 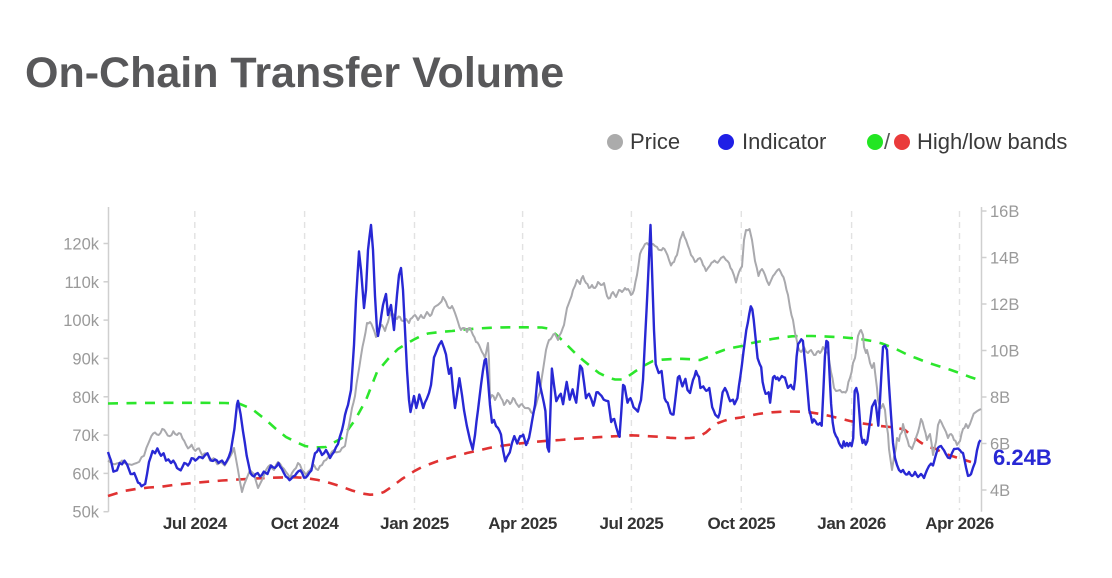 What do you see at coordinates (655, 141) in the screenshot?
I see `svg-text: Price` at bounding box center [655, 141].